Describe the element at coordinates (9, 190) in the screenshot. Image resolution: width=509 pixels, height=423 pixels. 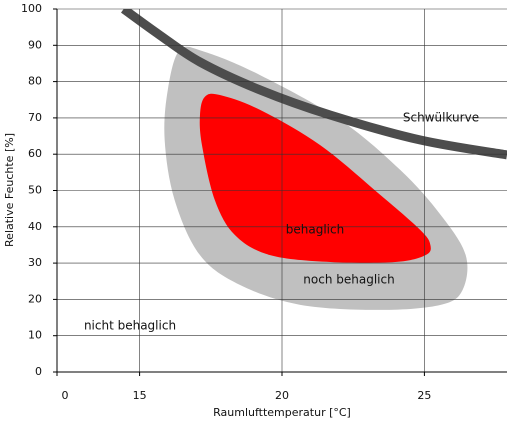
I see `y-axis-label: Relative Feuchte [%]` at that location.